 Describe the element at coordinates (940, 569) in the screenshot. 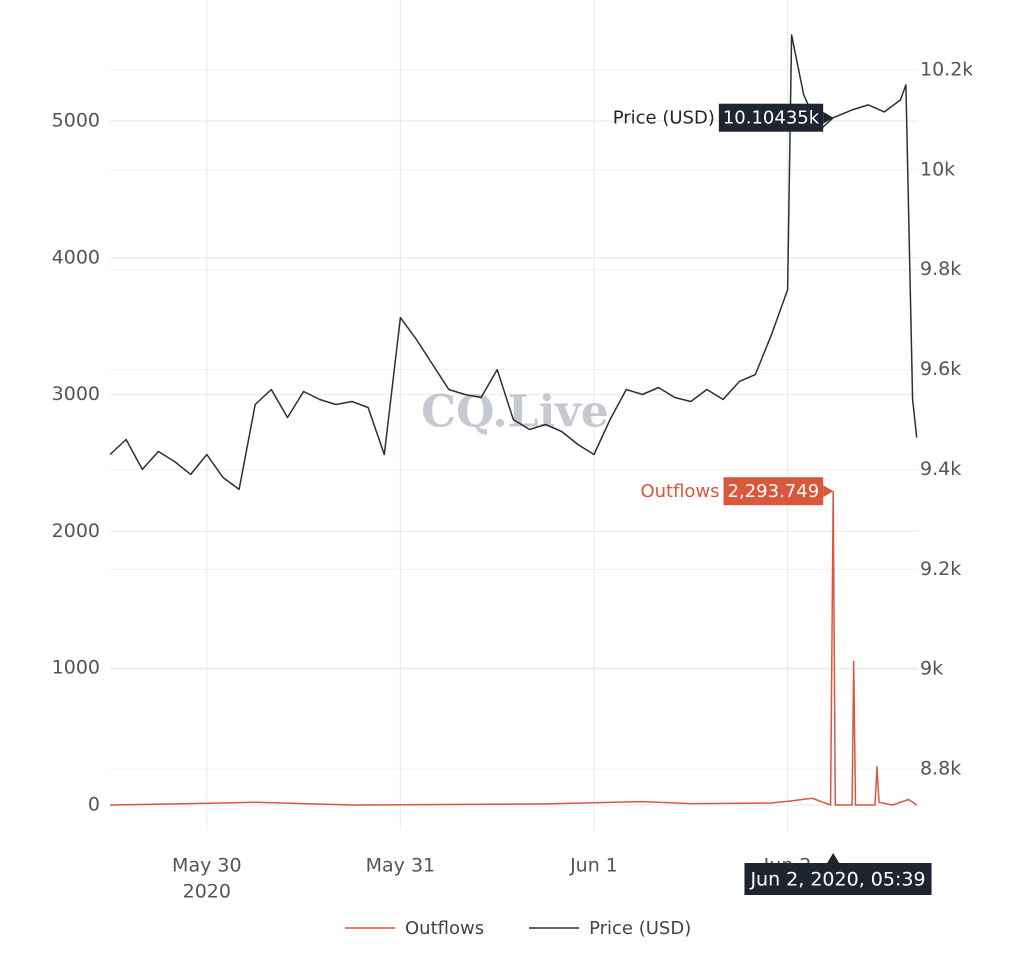

I see `y2-tick-label: 9.2k` at that location.